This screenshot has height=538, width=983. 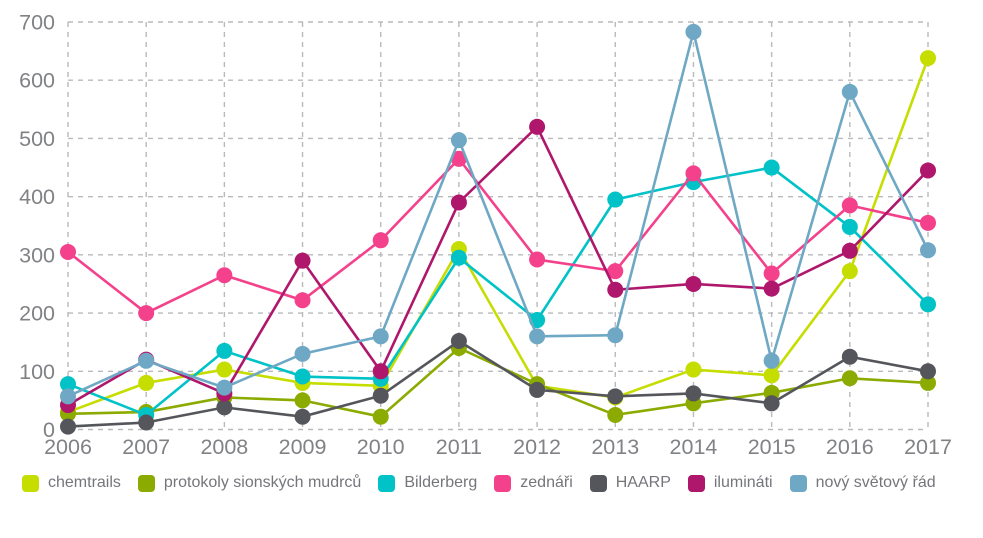 What do you see at coordinates (771, 403) in the screenshot?
I see `data-point-haarp-2015` at bounding box center [771, 403].